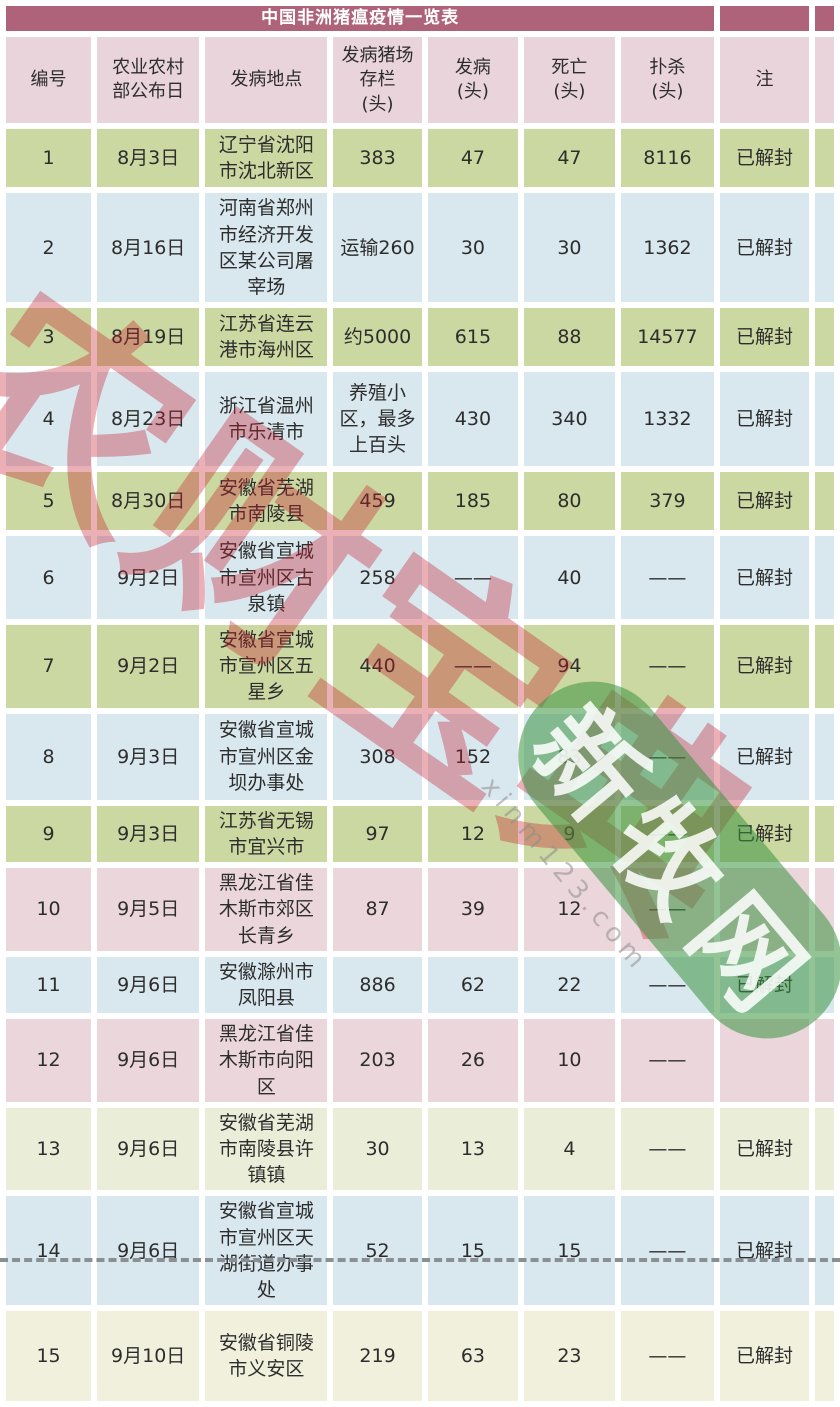 The width and height of the screenshot is (840, 1407). I want to click on title-bar-right-segment, so click(764, 19).